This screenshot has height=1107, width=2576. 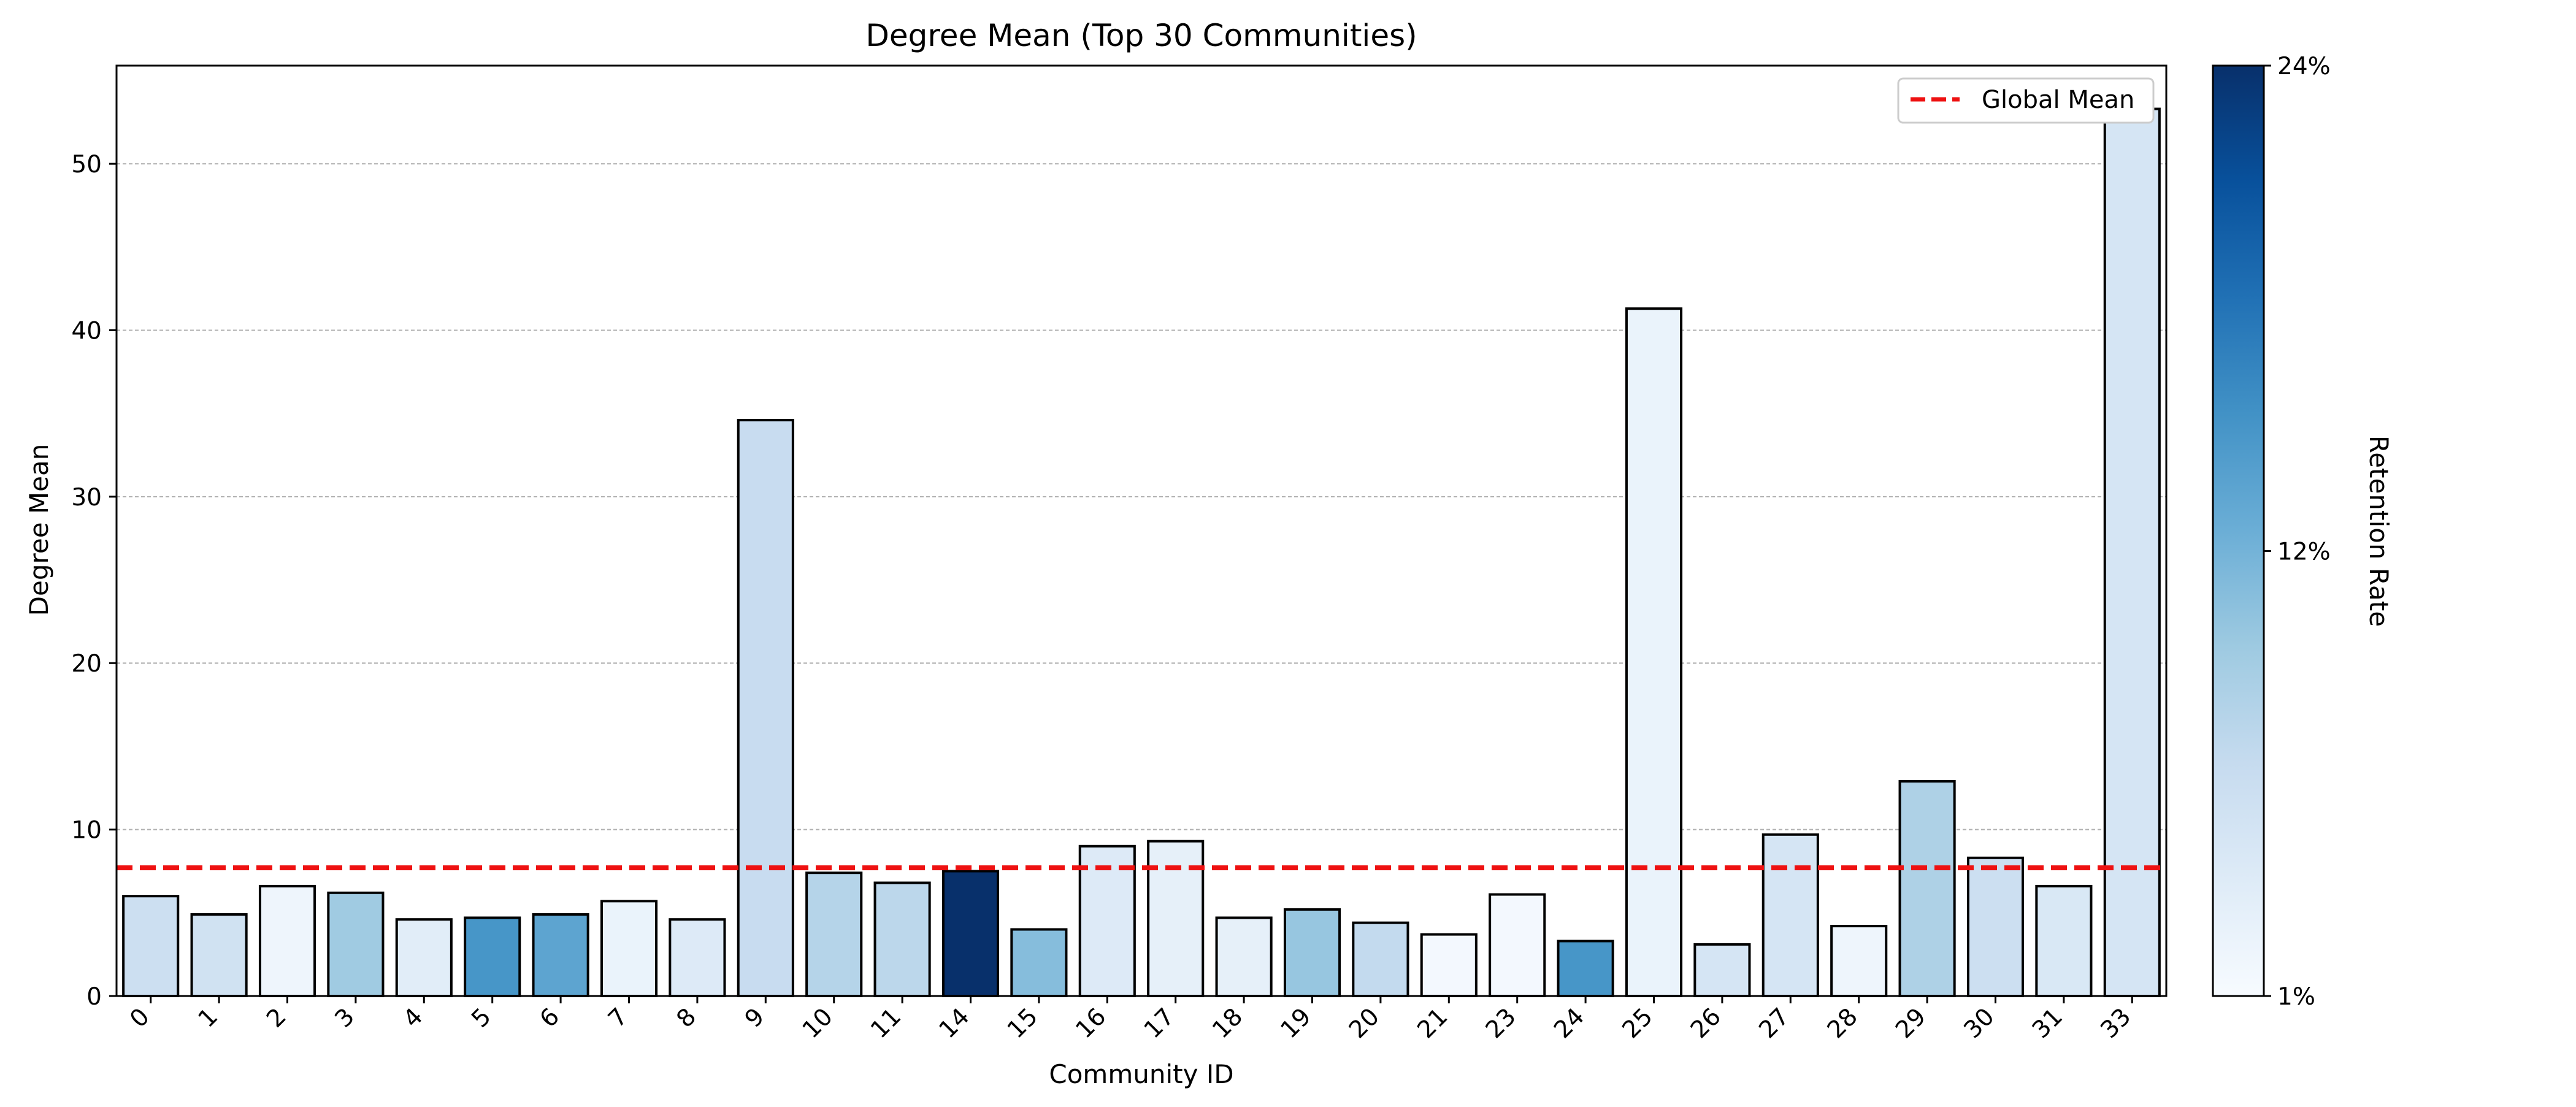 What do you see at coordinates (2304, 66) in the screenshot?
I see `colorbar-tick-label: 24%` at bounding box center [2304, 66].